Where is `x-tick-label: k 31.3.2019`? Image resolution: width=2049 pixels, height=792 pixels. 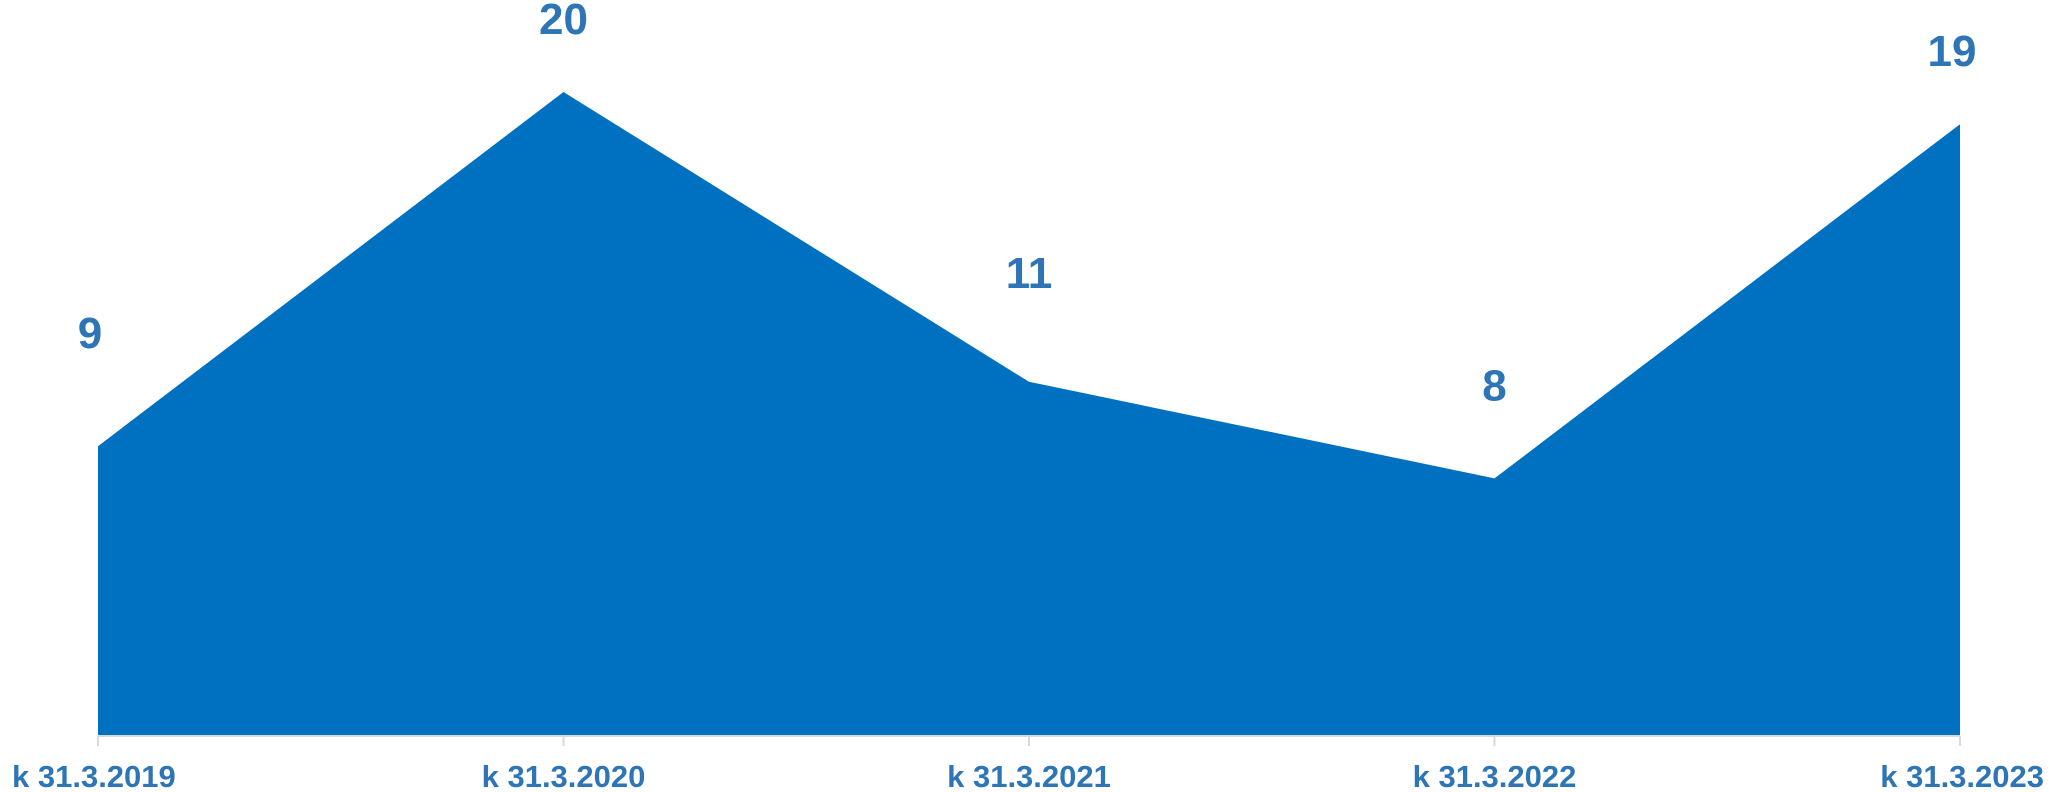
x-tick-label: k 31.3.2019 is located at coordinates (94, 775).